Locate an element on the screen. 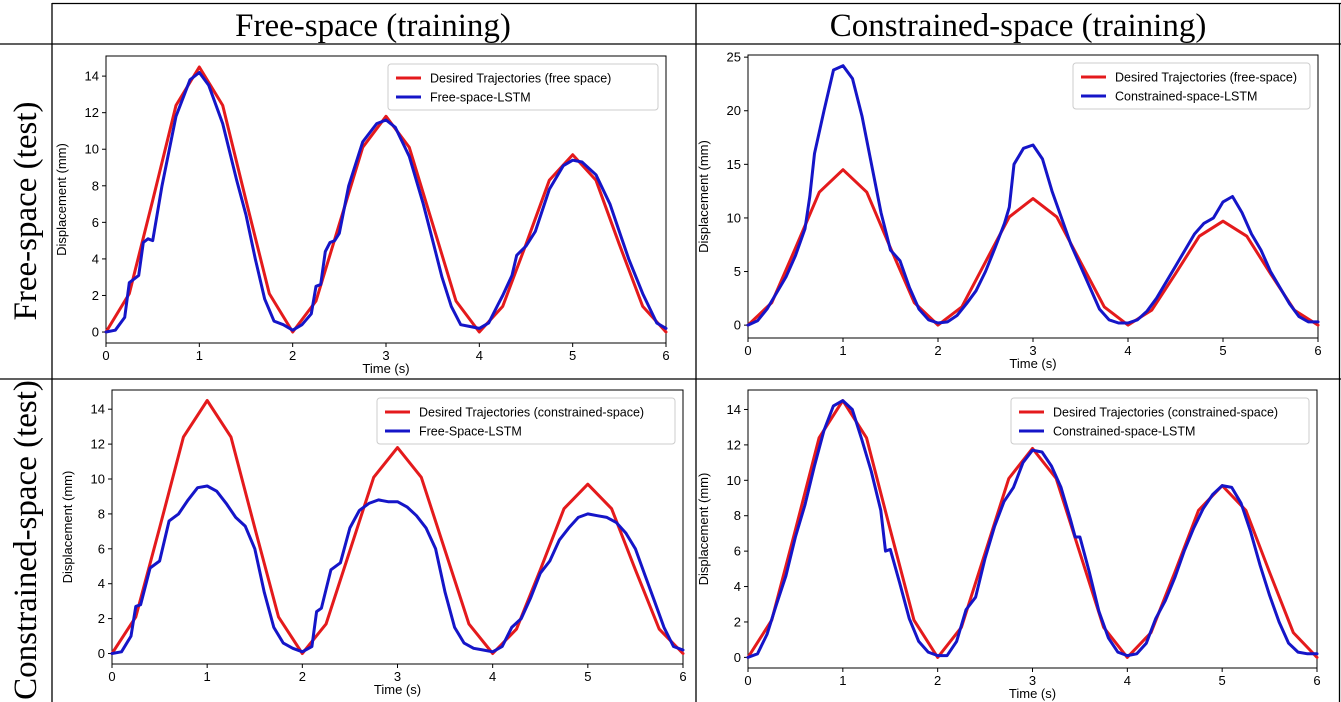 This screenshot has width=1341, height=702. y-tick-label: 5 is located at coordinates (737, 271).